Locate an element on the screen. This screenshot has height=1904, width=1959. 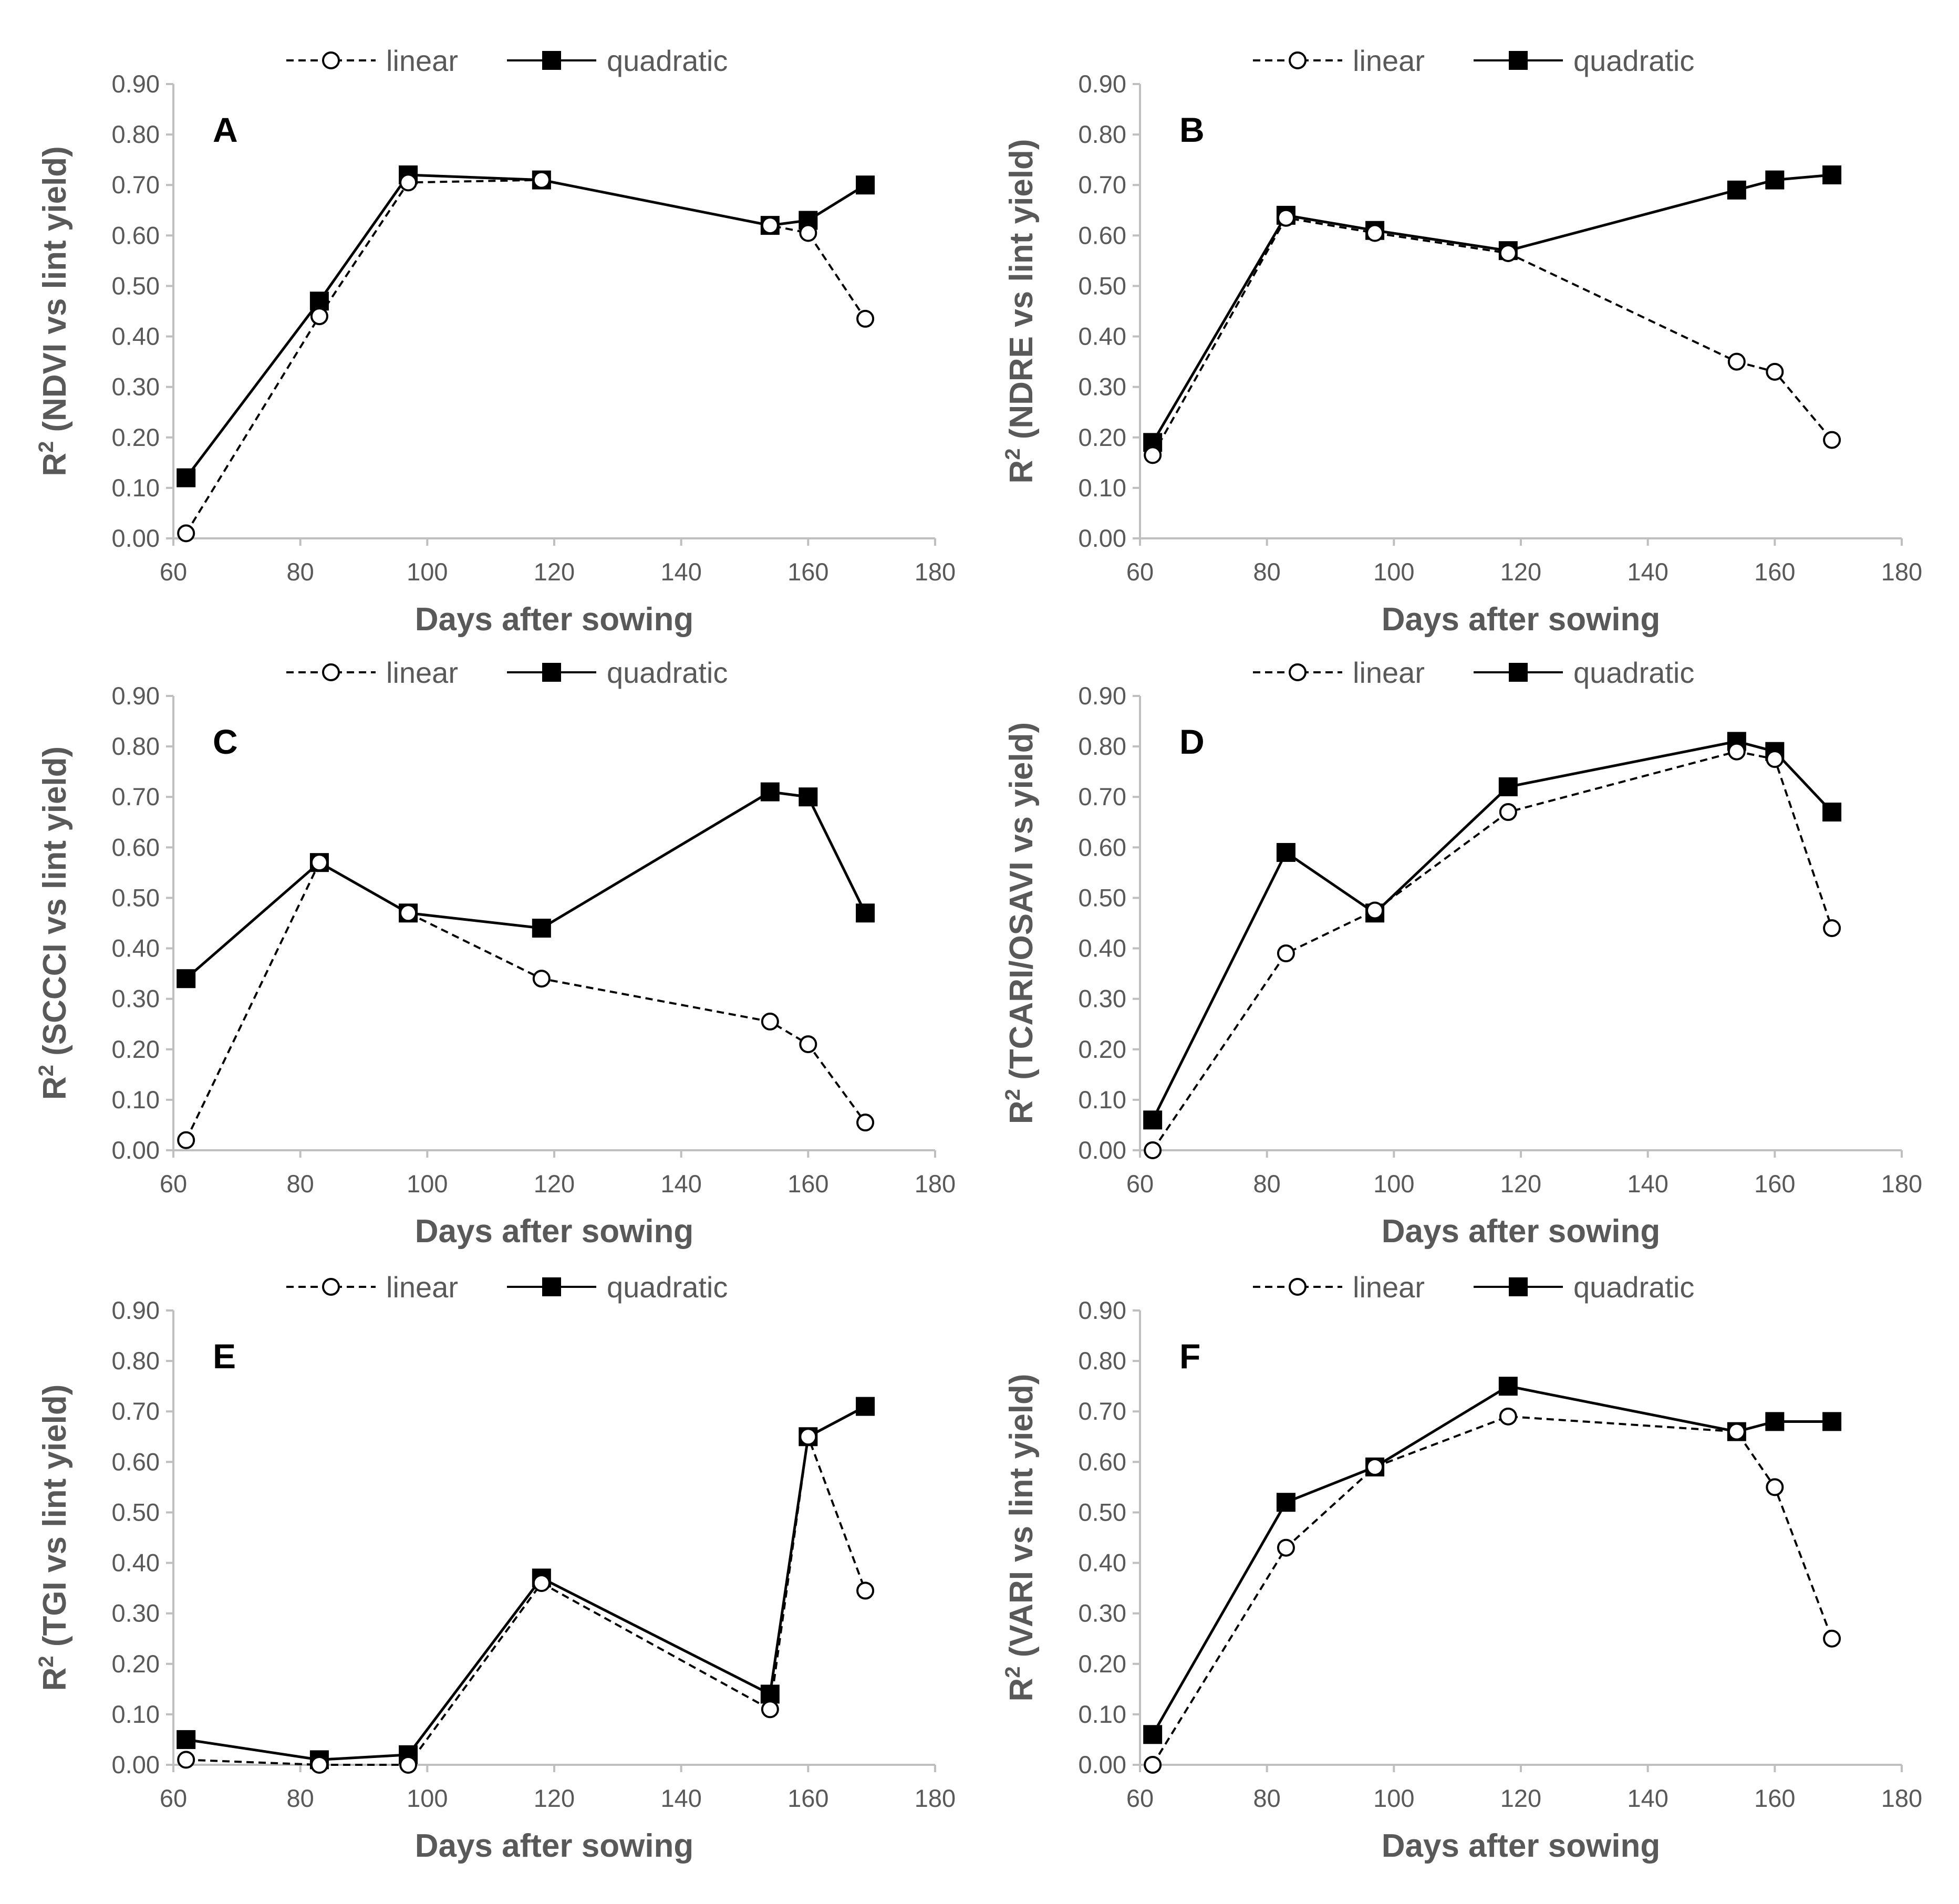
y-axis-title-r: R is located at coordinates (1022, 1690).